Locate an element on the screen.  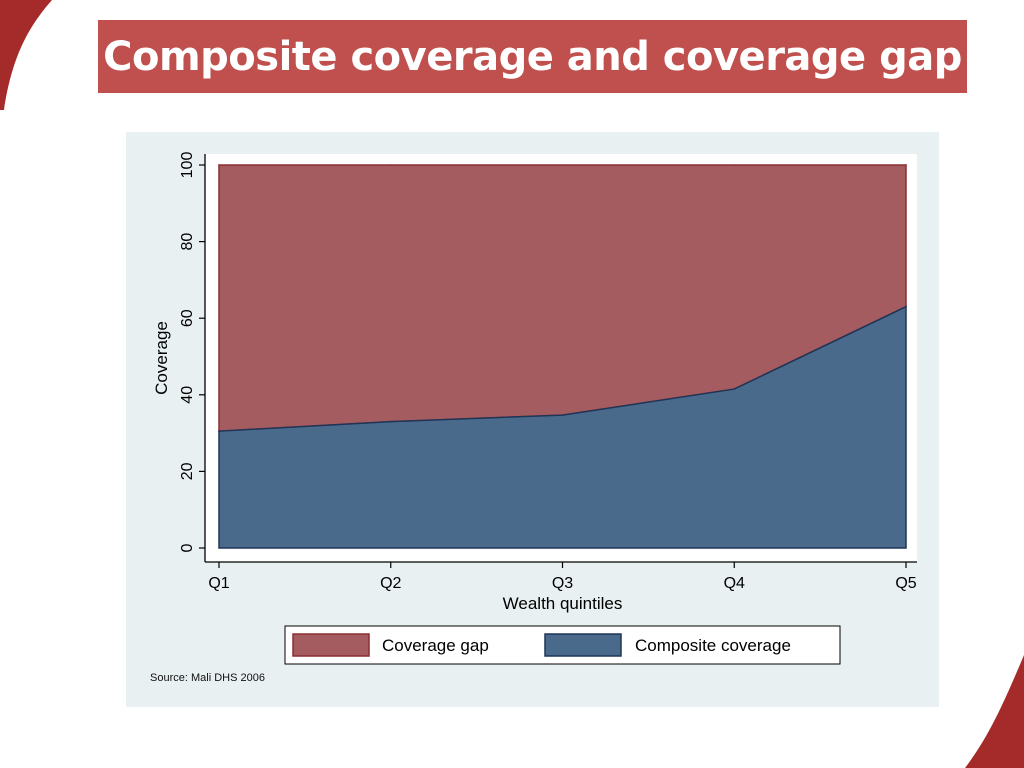
slide-title: Composite coverage and coverage gap is located at coordinates (532, 56).